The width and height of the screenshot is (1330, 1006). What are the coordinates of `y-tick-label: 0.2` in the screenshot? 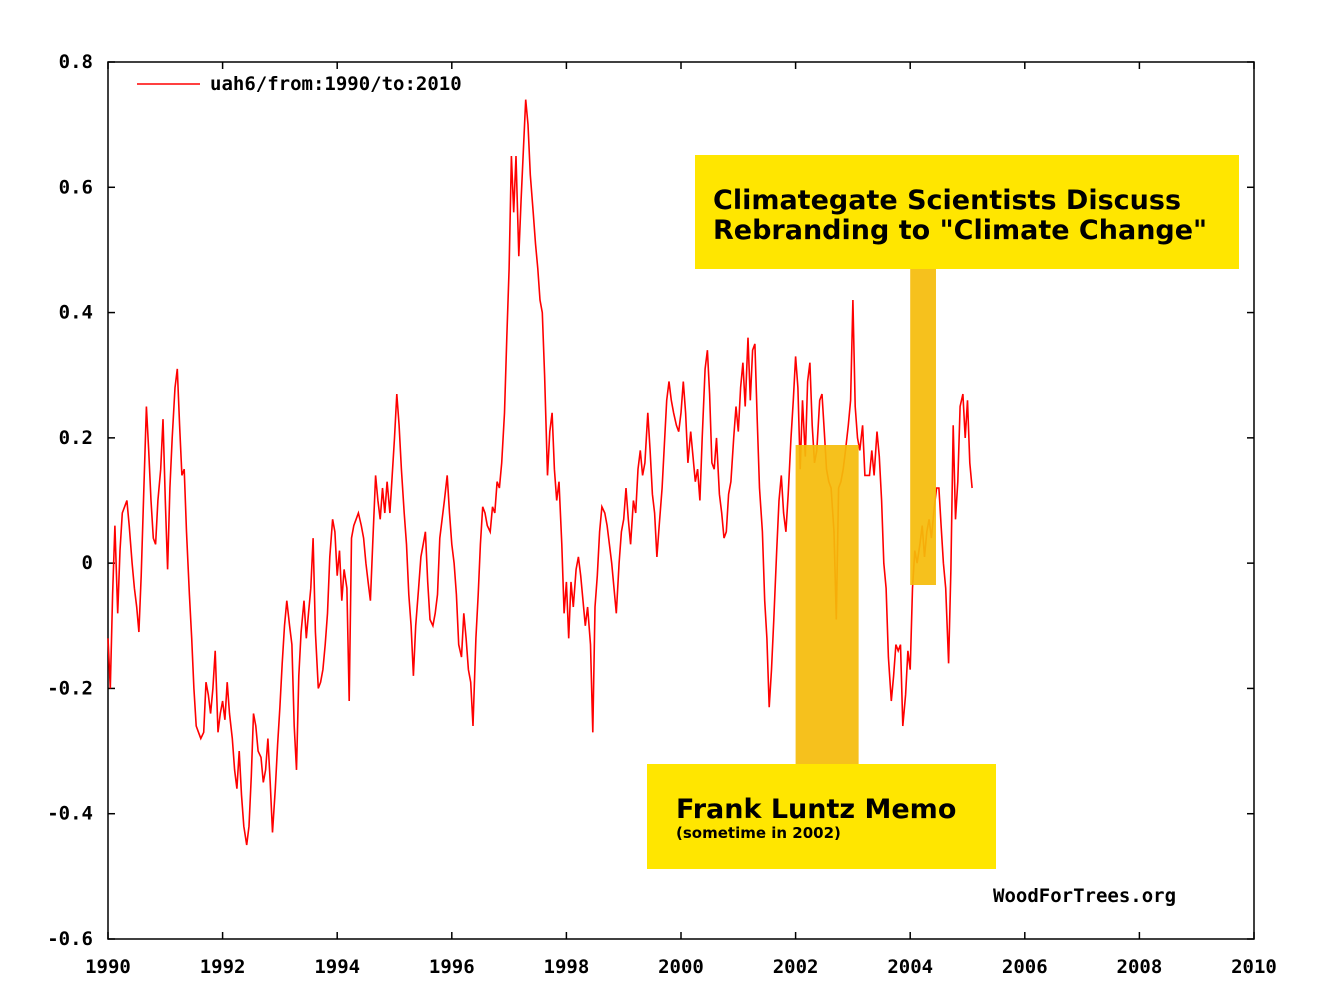 It's located at (76, 438).